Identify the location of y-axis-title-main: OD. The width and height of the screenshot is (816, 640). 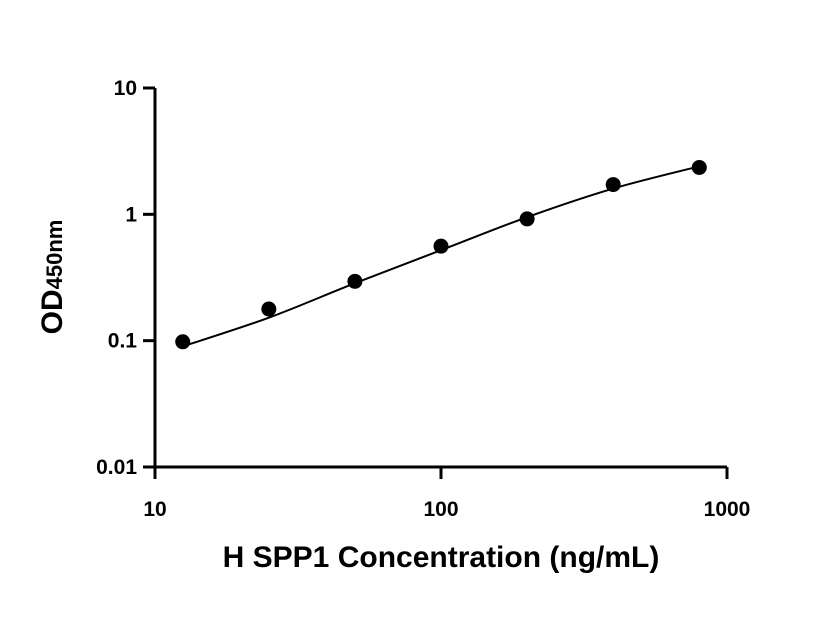
(52, 311).